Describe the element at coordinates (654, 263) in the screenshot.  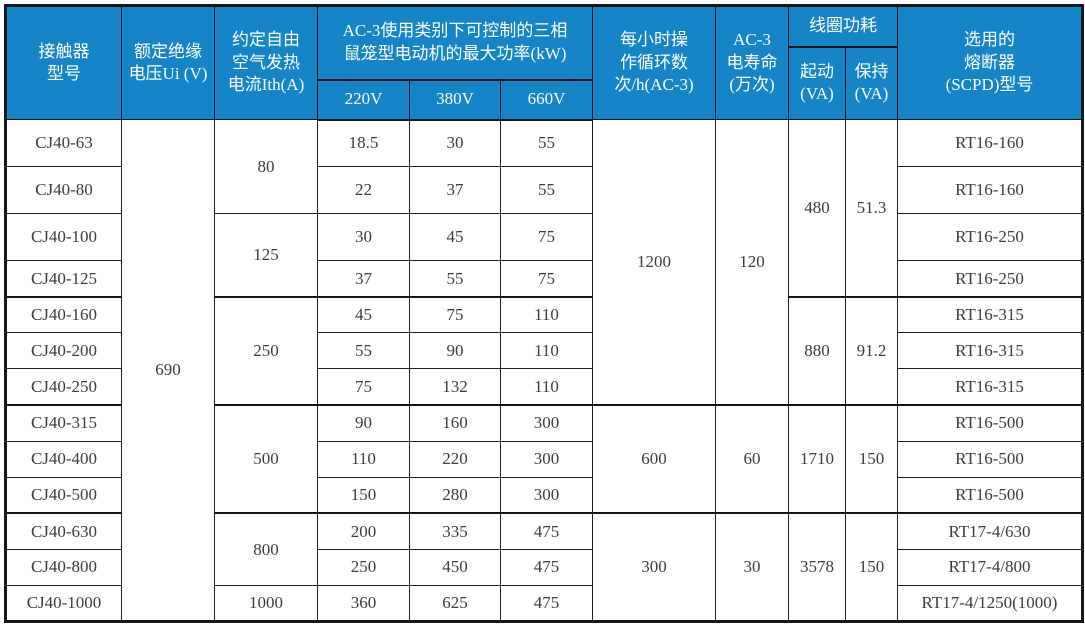
I see `cell-cycles: 1200` at that location.